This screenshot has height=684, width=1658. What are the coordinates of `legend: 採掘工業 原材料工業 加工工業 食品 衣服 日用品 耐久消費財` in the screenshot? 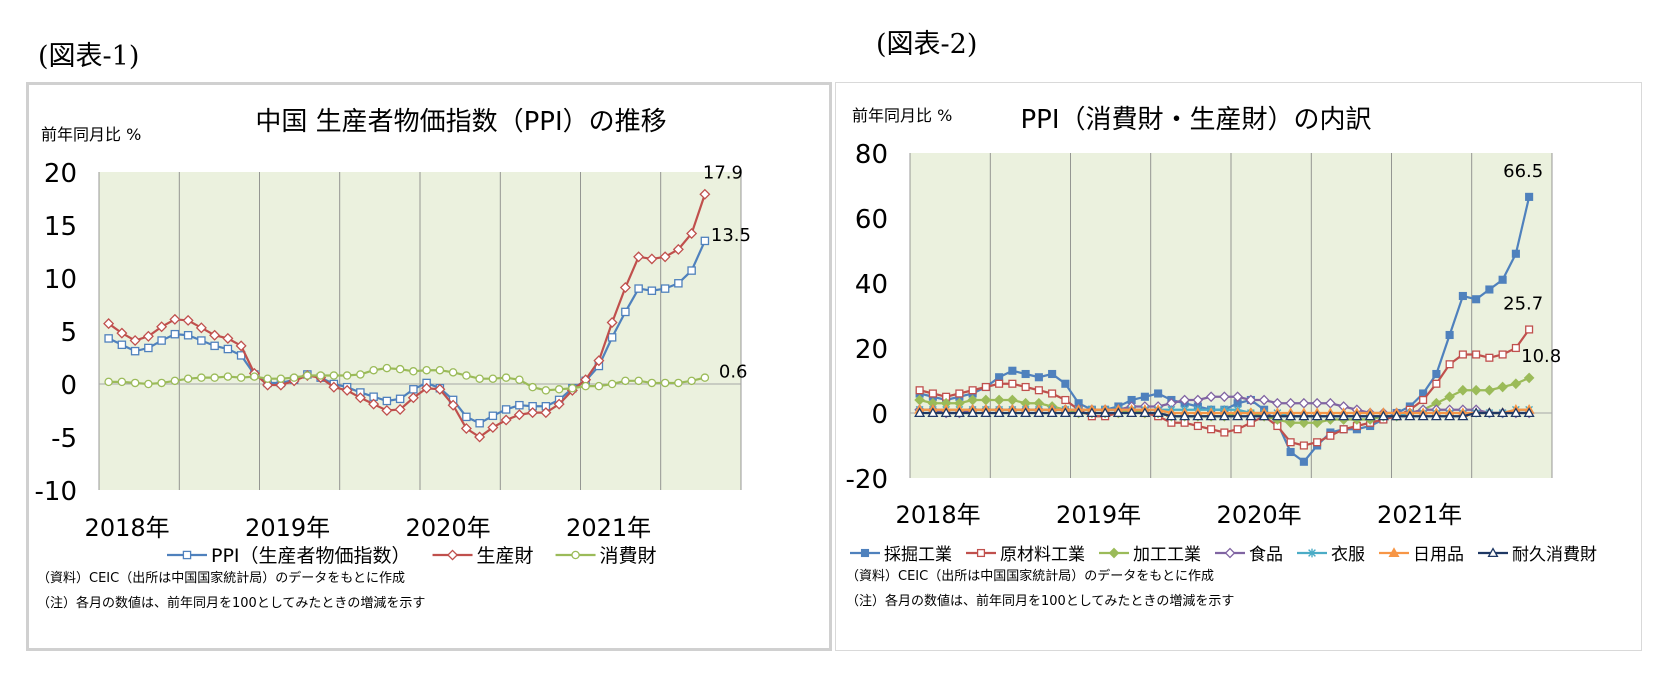 It's located at (1223, 555).